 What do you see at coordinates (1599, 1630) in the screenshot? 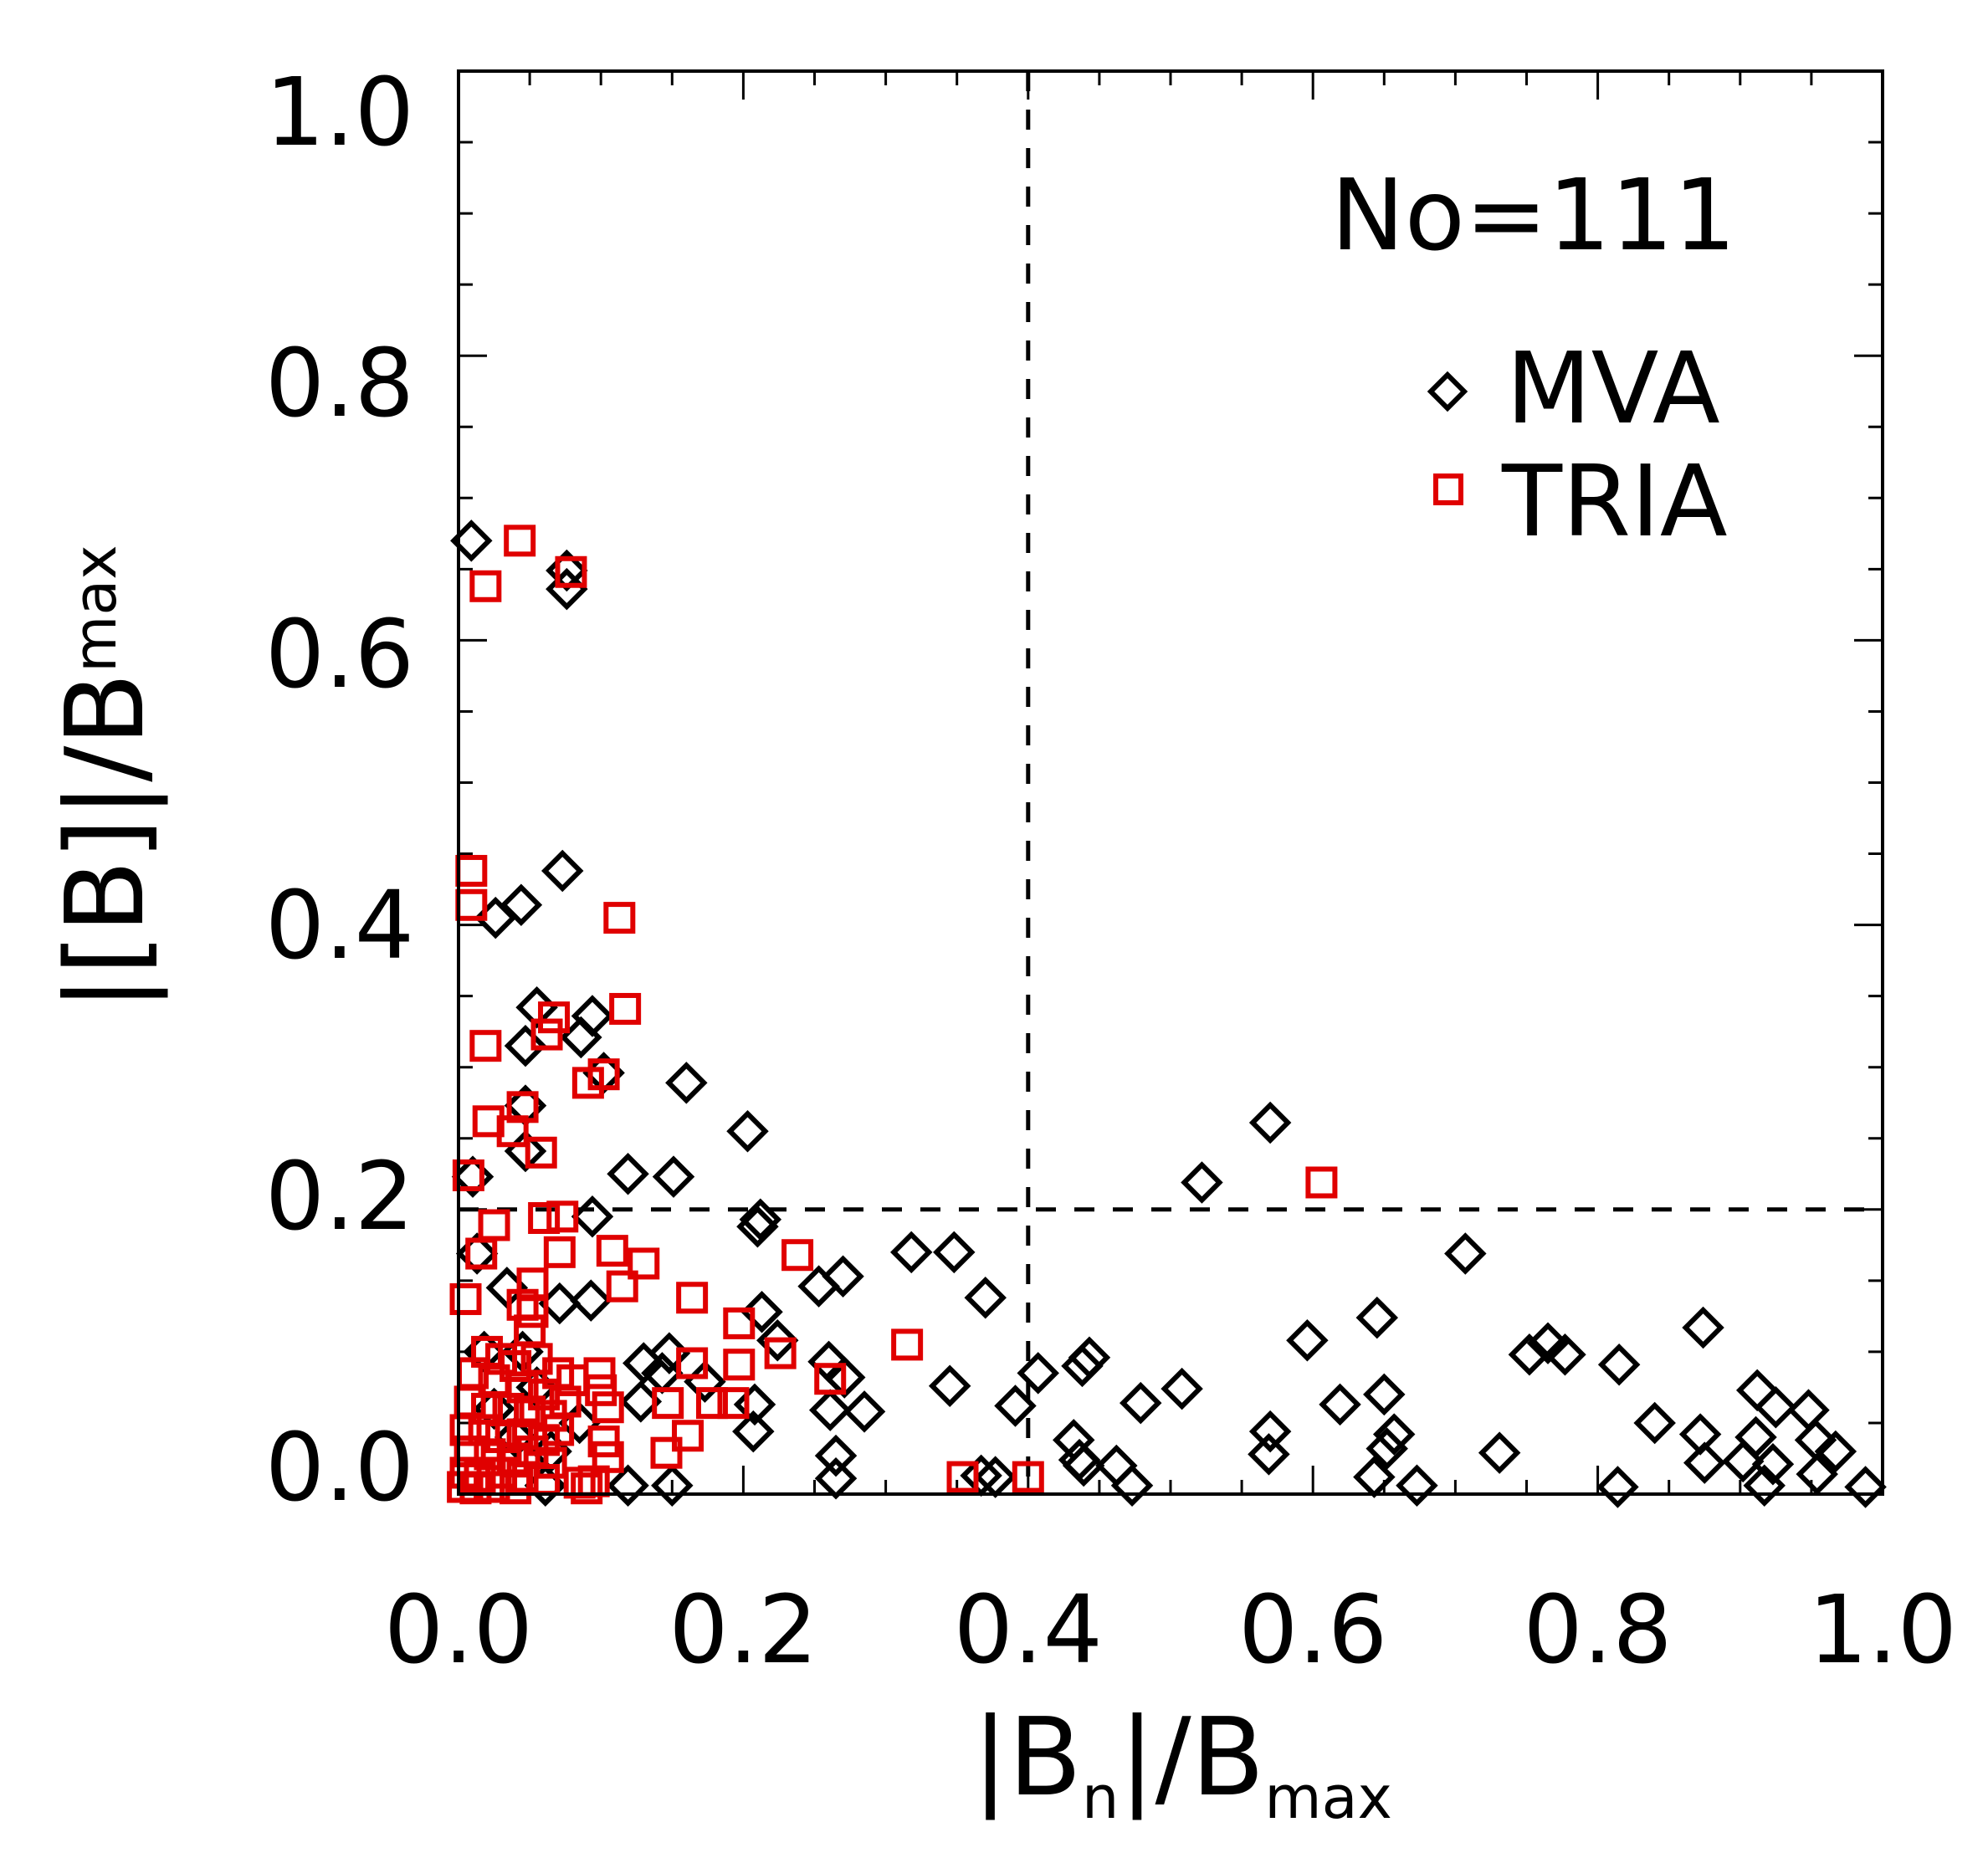
I see `x-tick-label: 0.8` at bounding box center [1599, 1630].